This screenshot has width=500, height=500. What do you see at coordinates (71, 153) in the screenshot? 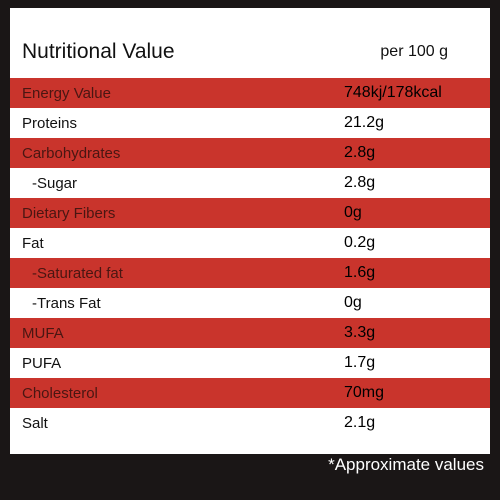
I see `nutrient-label: Carbohydrates` at bounding box center [71, 153].